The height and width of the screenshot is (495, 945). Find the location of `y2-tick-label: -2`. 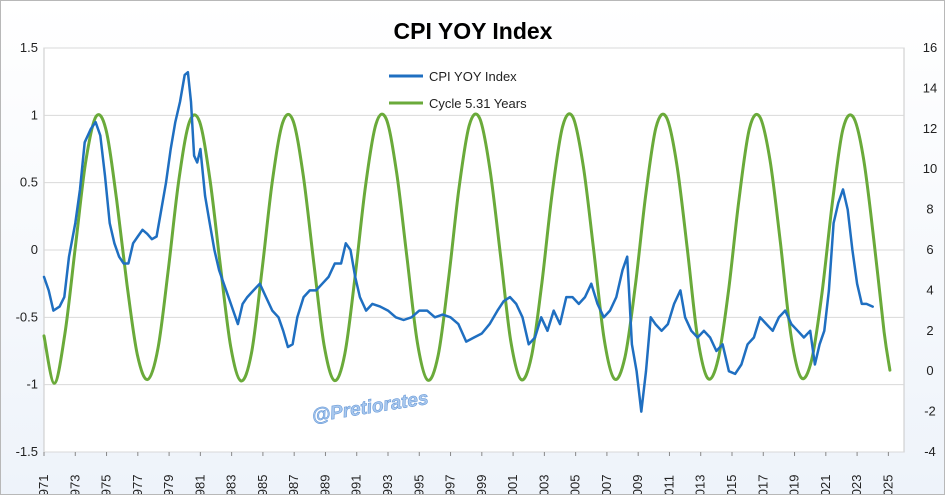

y2-tick-label: -2 is located at coordinates (930, 411).